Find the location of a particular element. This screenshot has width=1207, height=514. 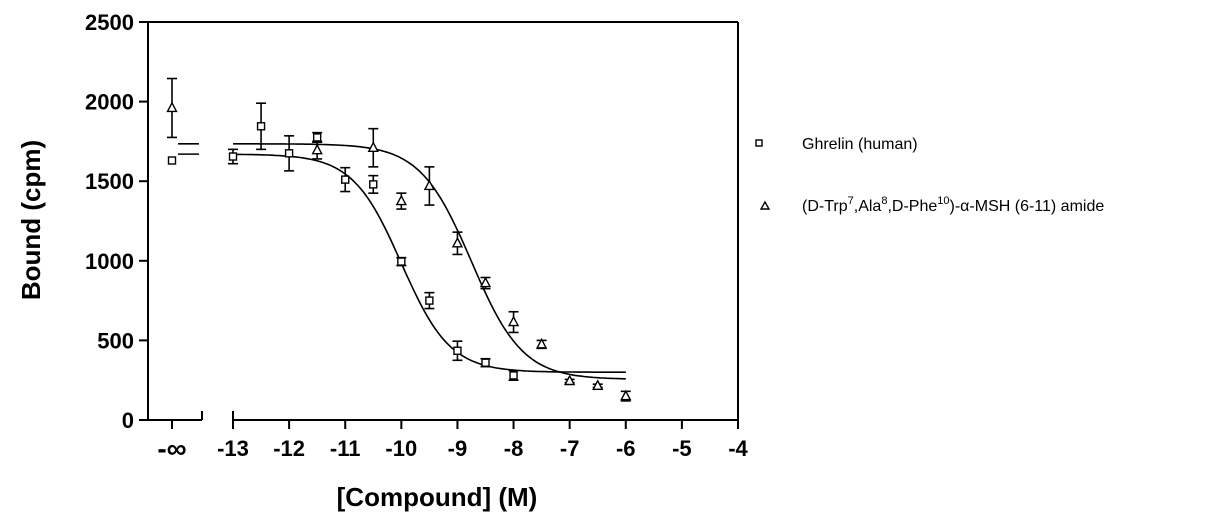

legend-item-ghrelin: Ghrelin (human) is located at coordinates (836, 144).